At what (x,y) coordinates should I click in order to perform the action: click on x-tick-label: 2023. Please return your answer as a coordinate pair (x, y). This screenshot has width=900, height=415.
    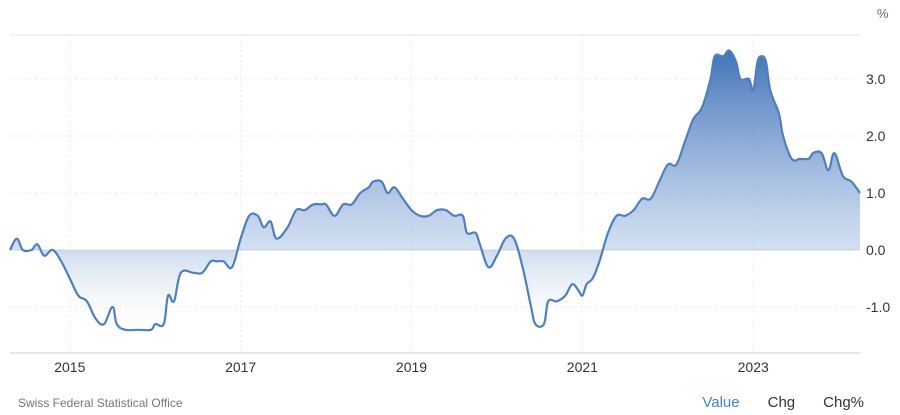
    Looking at the image, I should click on (753, 367).